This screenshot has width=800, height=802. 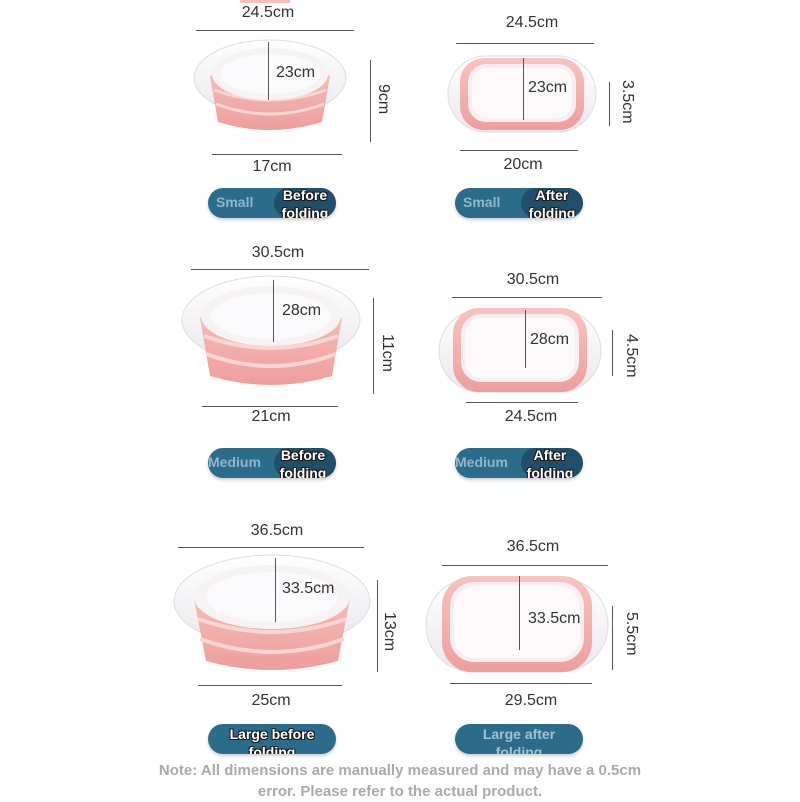 I want to click on badge-medium-before: Medium Before folding, so click(x=272, y=463).